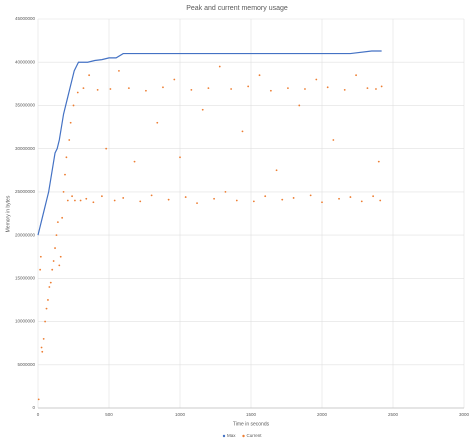 This screenshot has width=474, height=445. Describe the element at coordinates (33, 407) in the screenshot. I see `y-tick-label: 0` at that location.